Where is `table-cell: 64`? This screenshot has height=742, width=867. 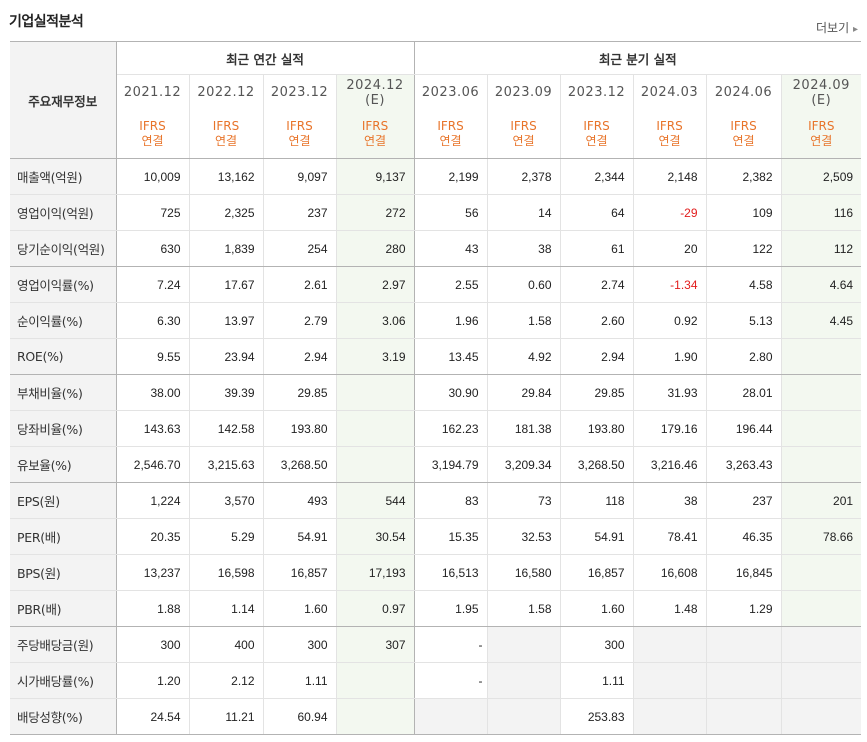
table-cell: 64 is located at coordinates (596, 212).